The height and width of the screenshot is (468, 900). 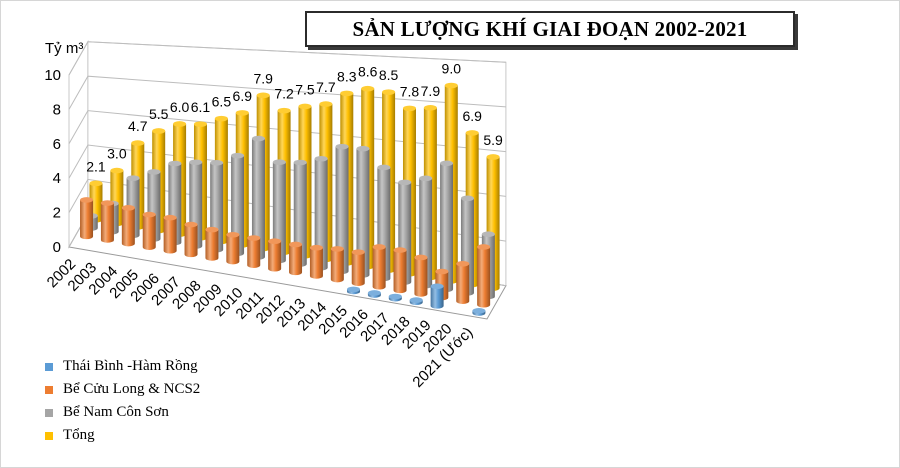 I want to click on legend-item: Bể Nam Côn Sơn, so click(x=122, y=412).